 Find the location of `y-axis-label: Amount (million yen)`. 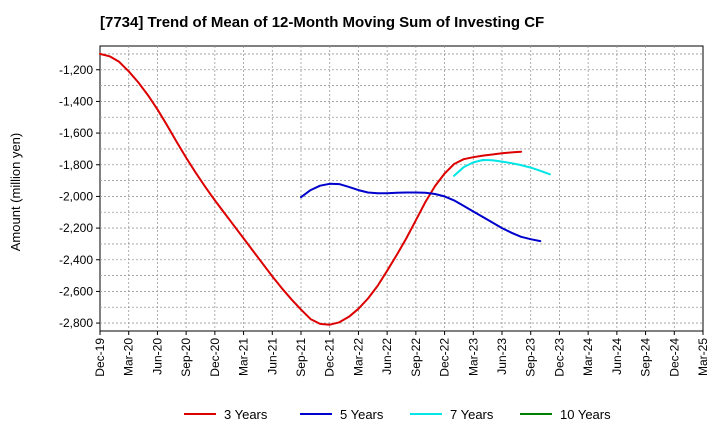

y-axis-label: Amount (million yen) is located at coordinates (15, 192).